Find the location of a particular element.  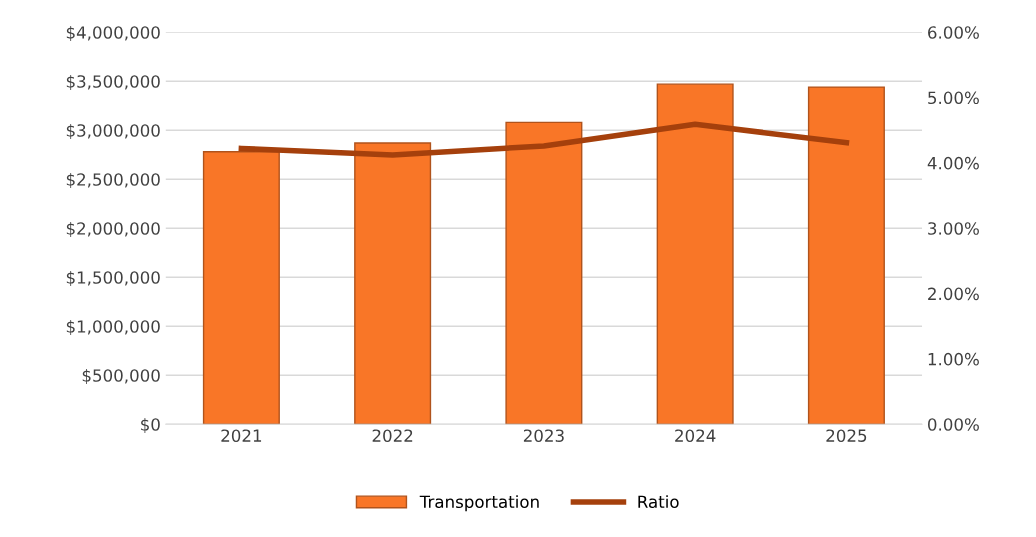

x-tick-label: 2022 is located at coordinates (392, 435).